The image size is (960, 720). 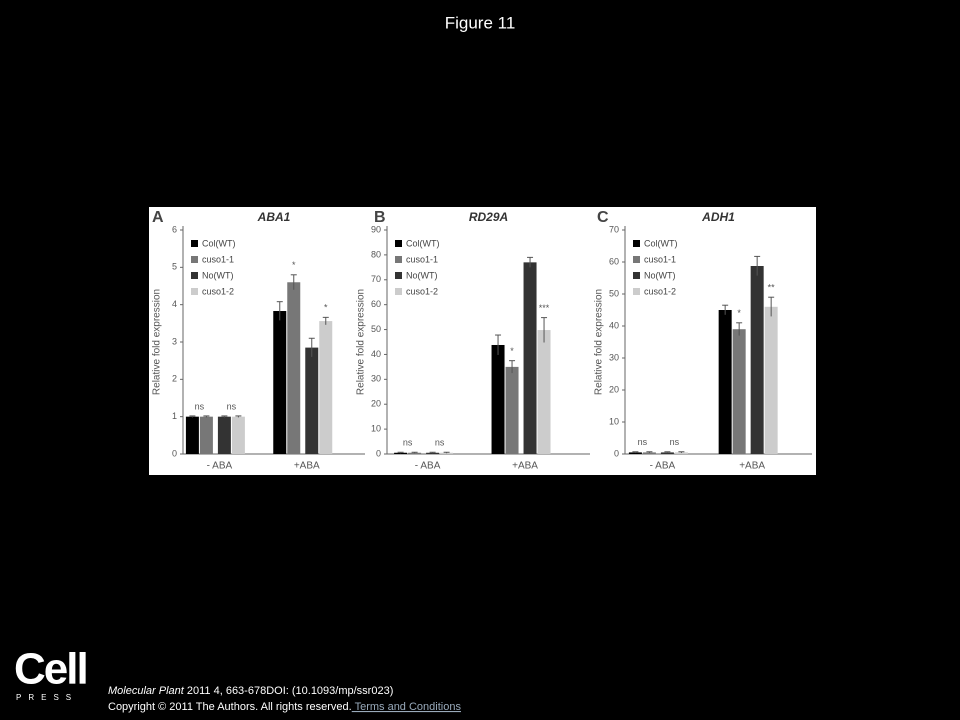 What do you see at coordinates (544, 308) in the screenshot?
I see `significance-label: ***` at bounding box center [544, 308].